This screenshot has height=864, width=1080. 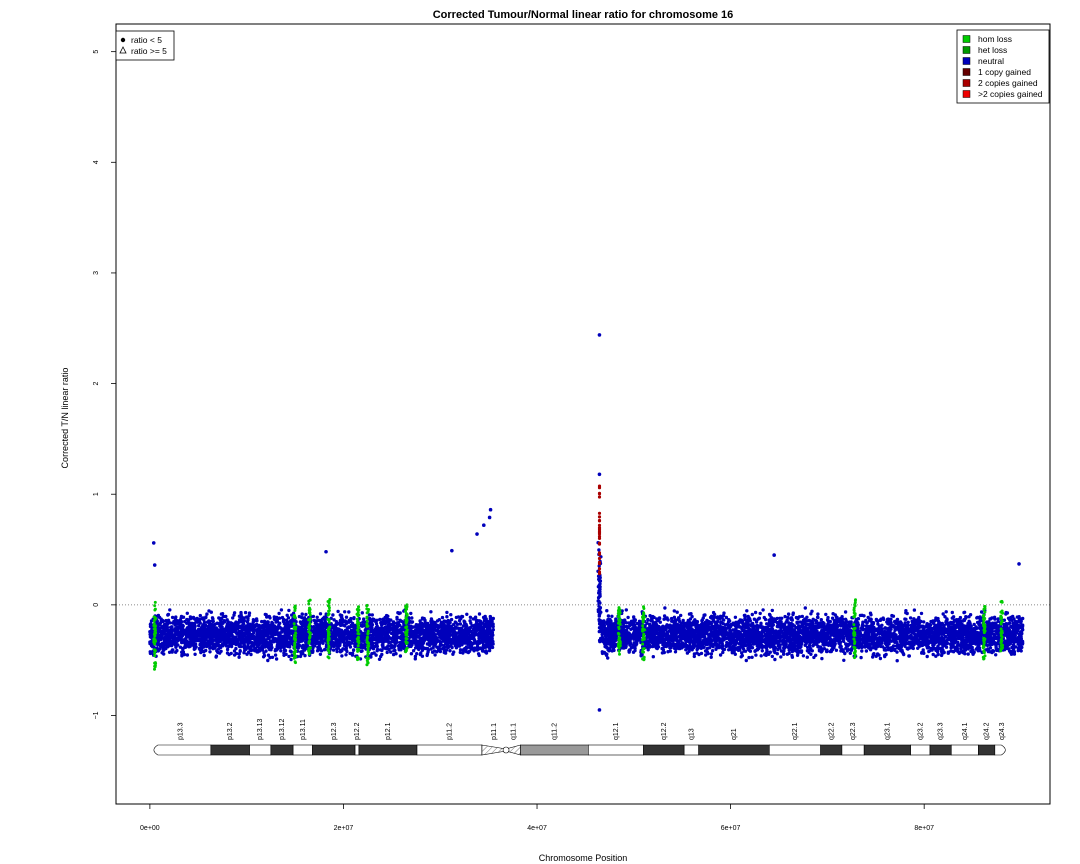 What do you see at coordinates (831, 731) in the screenshot?
I see `ideogram-band-label: q22.2` at bounding box center [831, 731].